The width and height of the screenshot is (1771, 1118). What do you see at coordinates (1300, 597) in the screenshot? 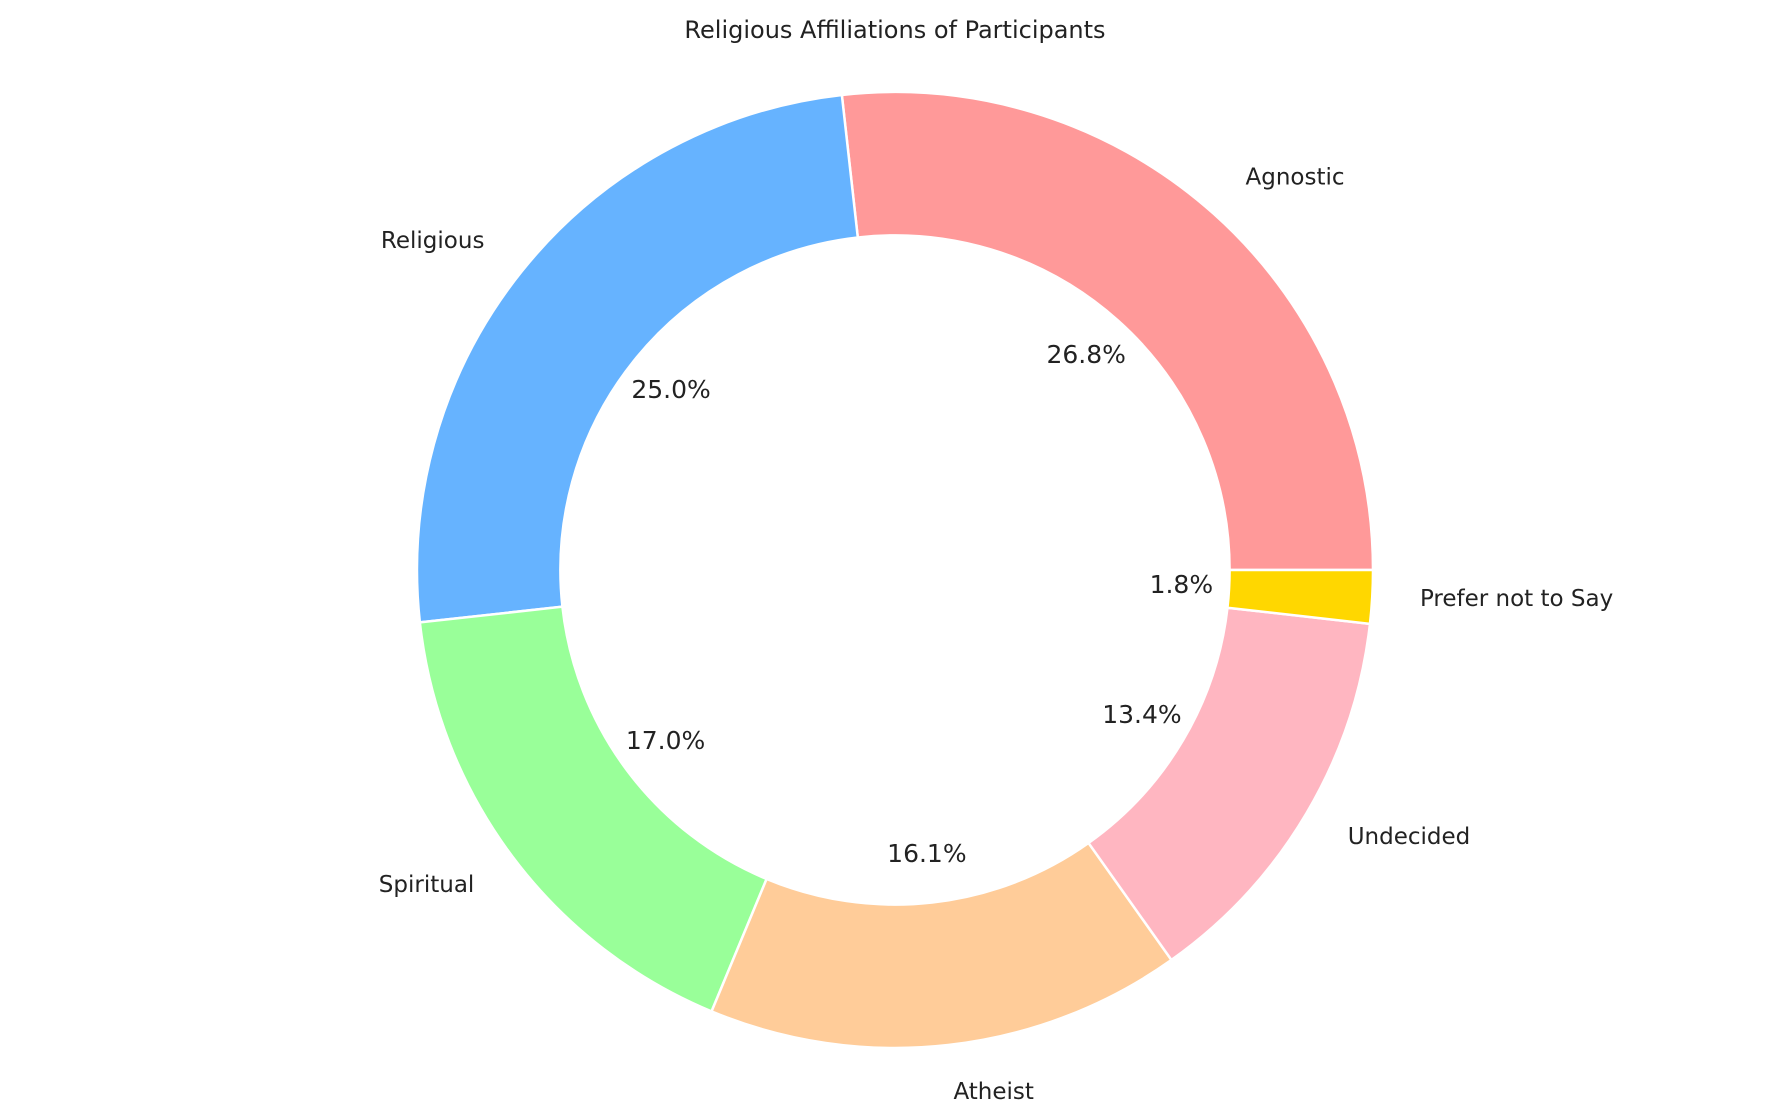
I see `slice-prefer-not-to-say` at bounding box center [1300, 597].